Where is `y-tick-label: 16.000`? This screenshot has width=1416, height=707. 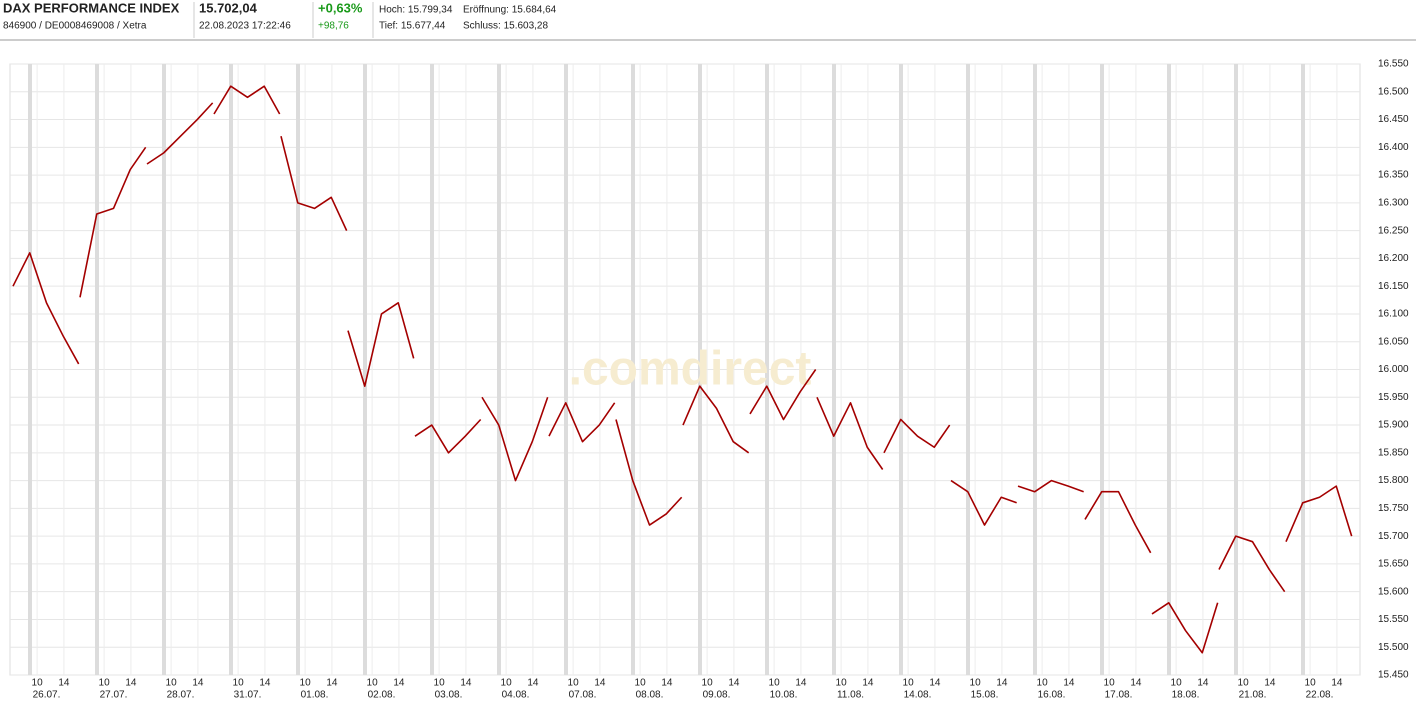 y-tick-label: 16.000 is located at coordinates (1393, 369).